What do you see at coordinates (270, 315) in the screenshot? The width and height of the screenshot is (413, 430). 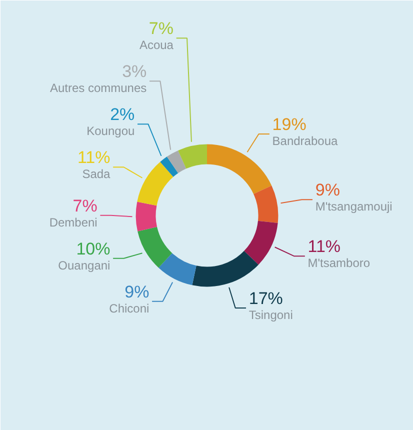 I see `slice-label: Tsingoni` at bounding box center [270, 315].